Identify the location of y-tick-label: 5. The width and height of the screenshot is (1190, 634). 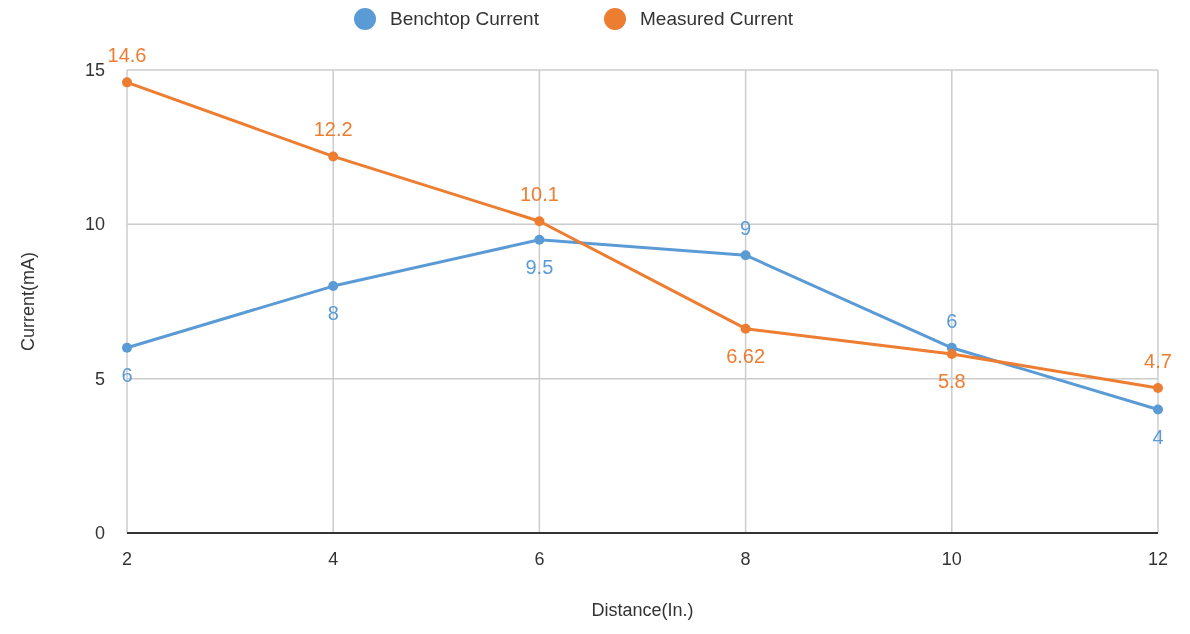
(99, 378).